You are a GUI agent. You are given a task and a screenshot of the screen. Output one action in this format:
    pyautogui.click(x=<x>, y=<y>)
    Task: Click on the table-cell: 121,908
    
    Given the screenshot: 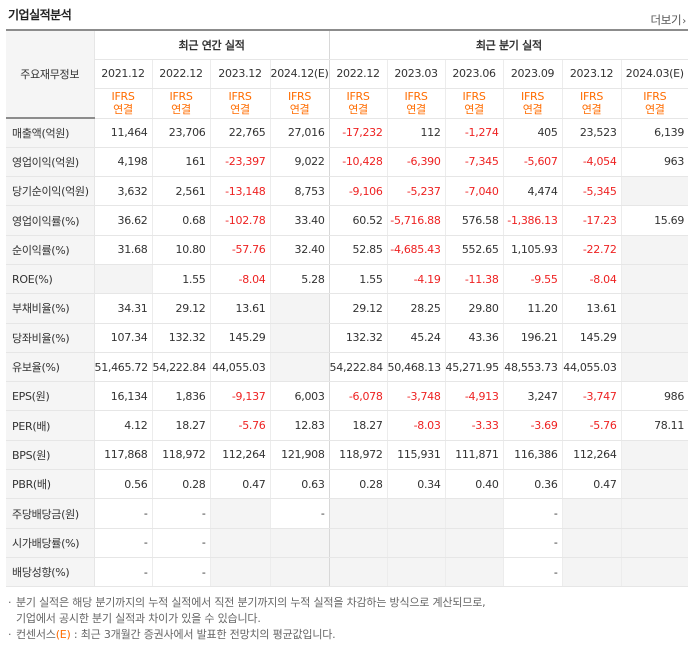 What is the action you would take?
    pyautogui.click(x=299, y=455)
    